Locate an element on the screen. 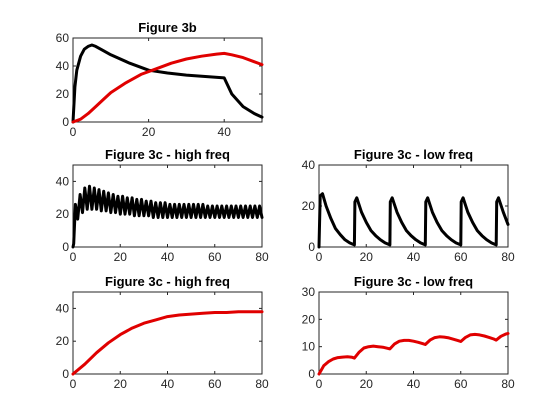 The width and height of the screenshot is (560, 420). subplot-d: 0 20 40 60 80 0 20 40 Figure 3c - low freq is located at coordinates (408, 205).